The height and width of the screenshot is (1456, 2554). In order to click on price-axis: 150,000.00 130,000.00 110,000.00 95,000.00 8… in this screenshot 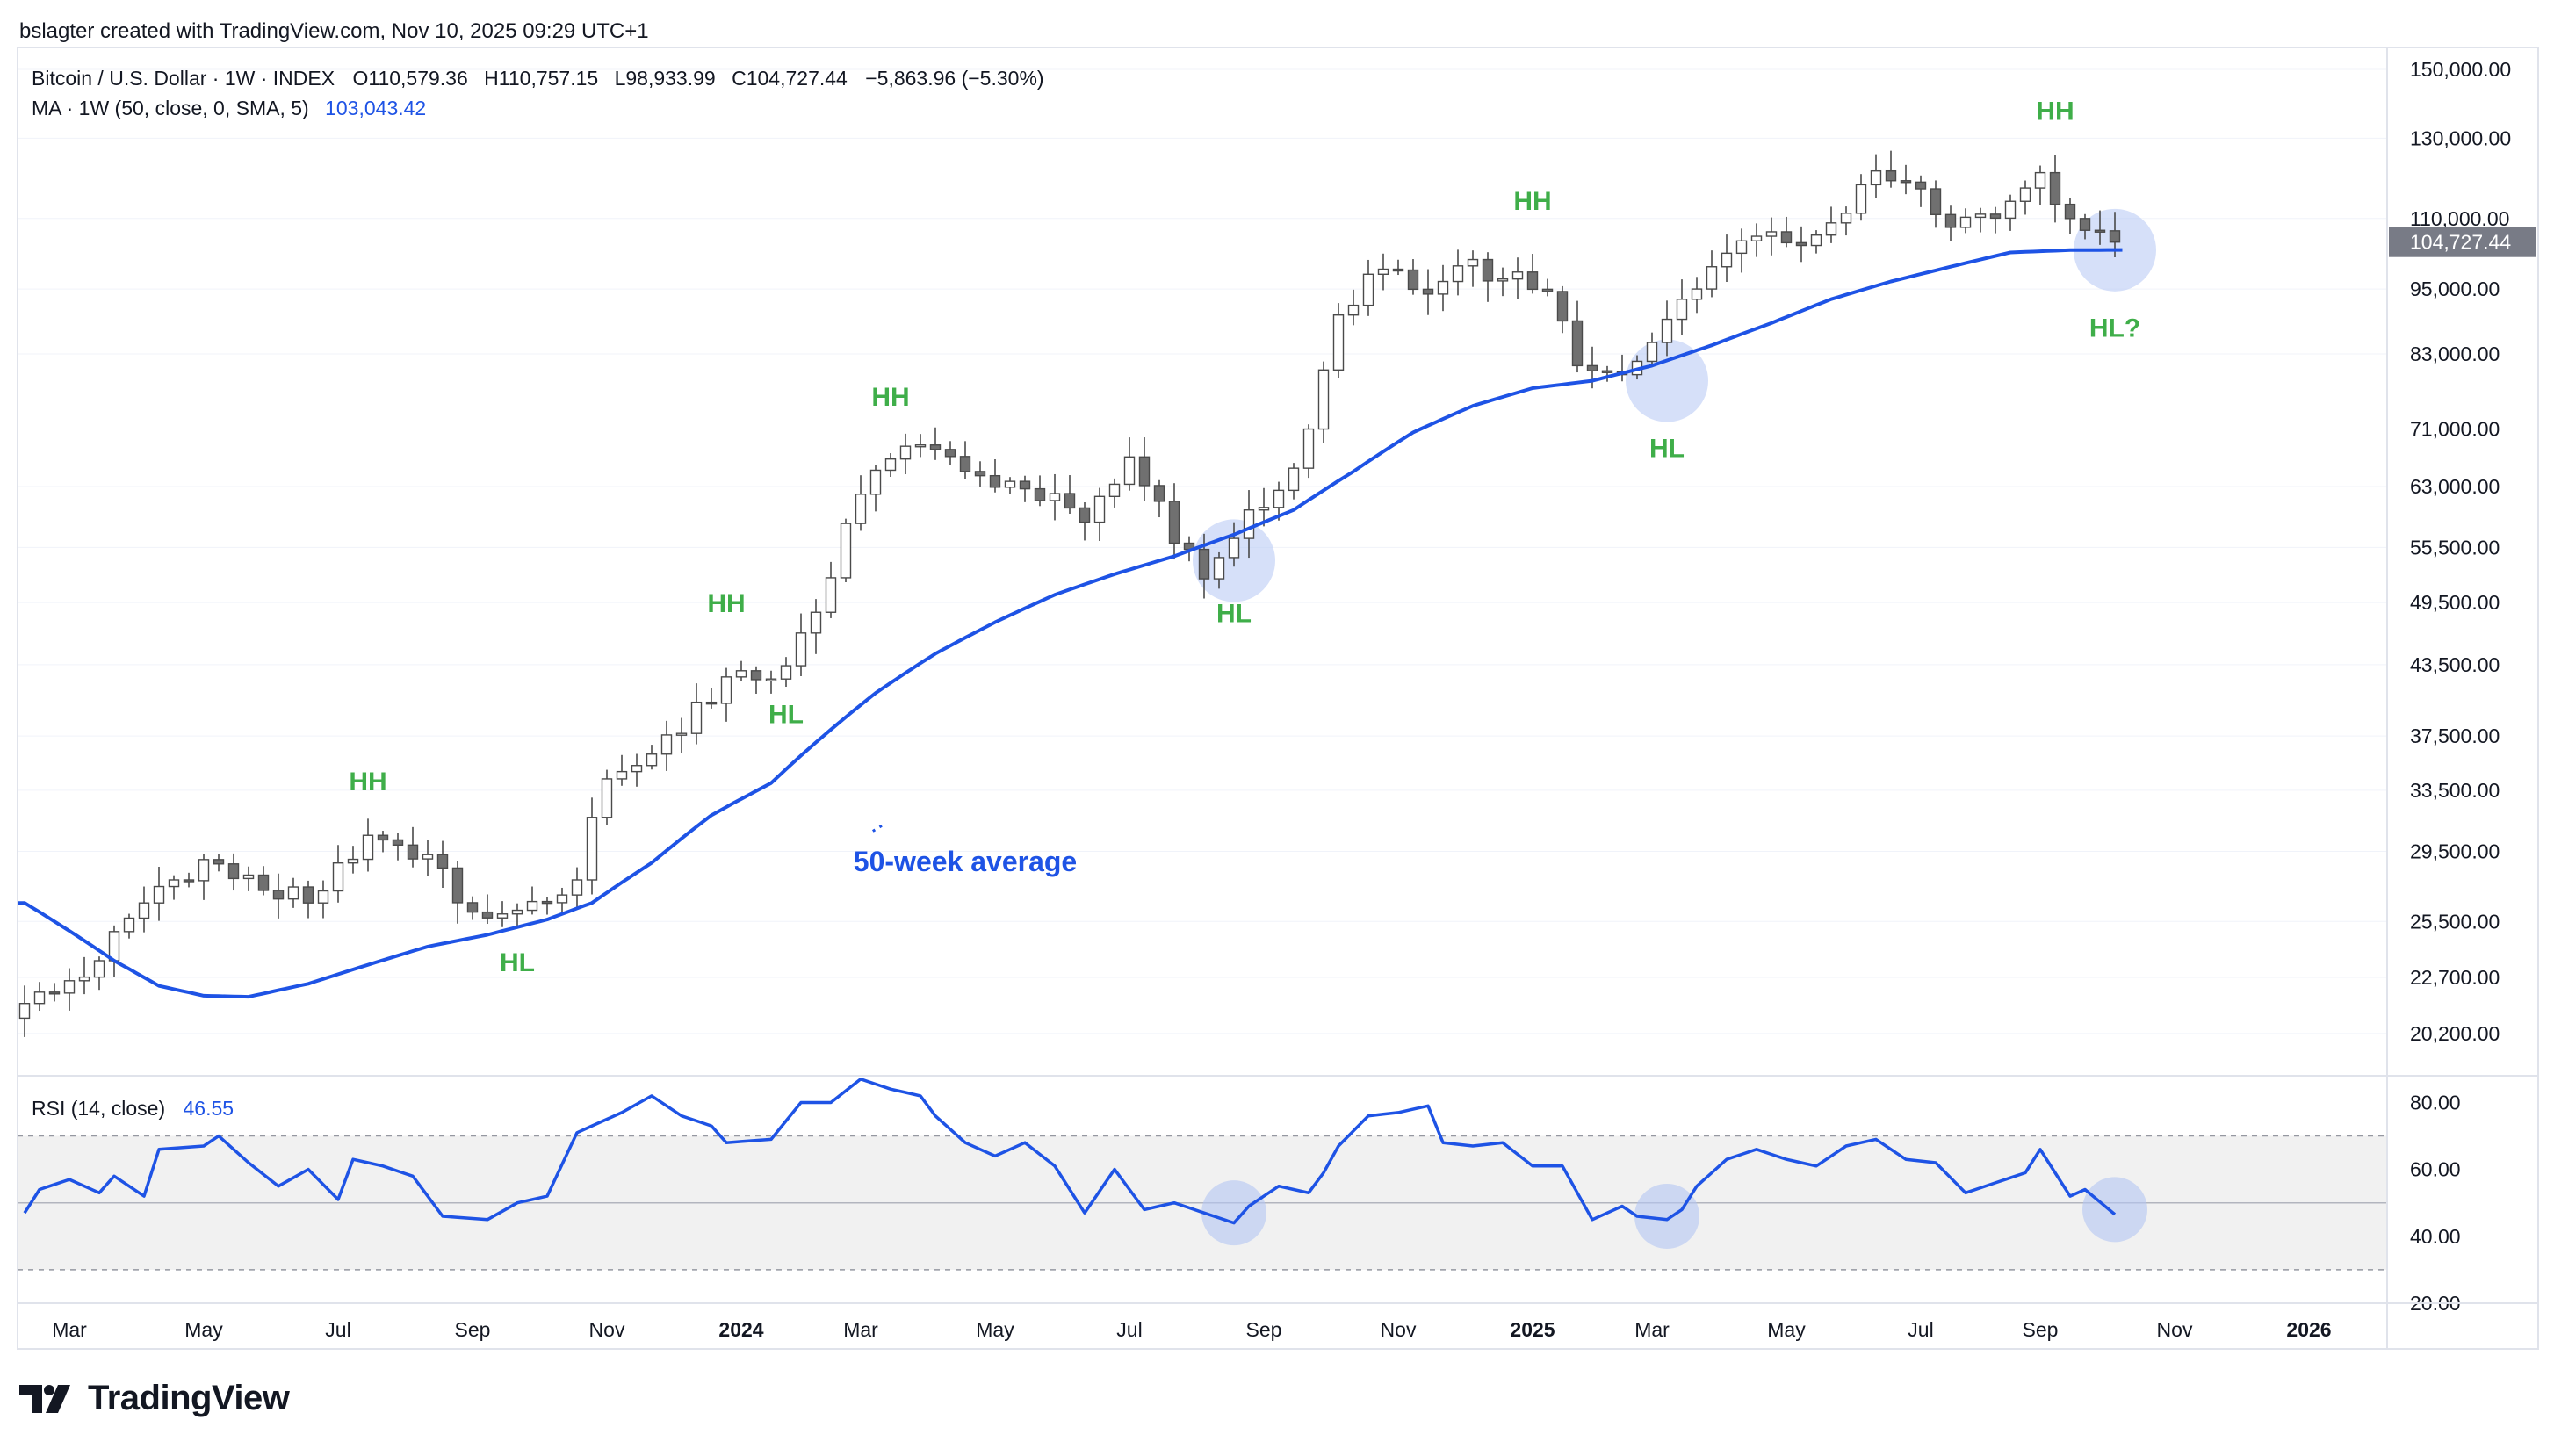, I will do `click(2463, 551)`.